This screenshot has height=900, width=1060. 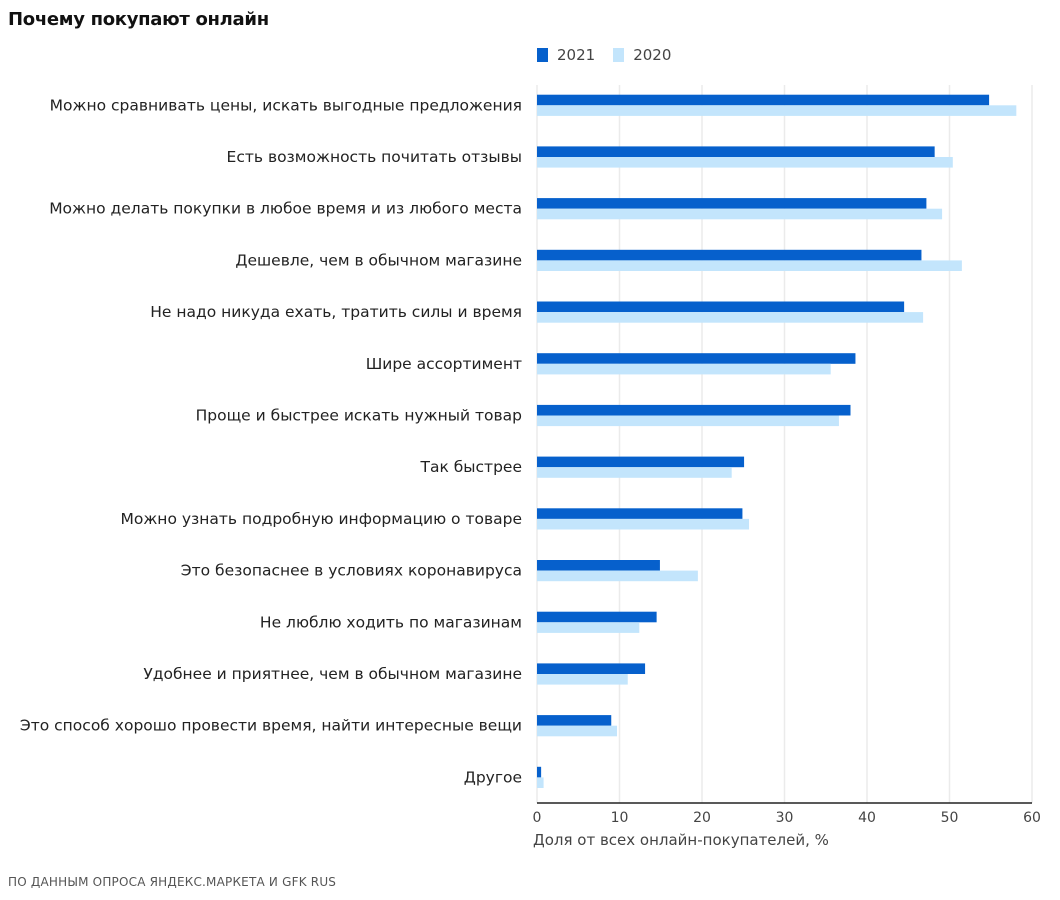 What do you see at coordinates (652, 55) in the screenshot?
I see `legend-label-2020: 2020` at bounding box center [652, 55].